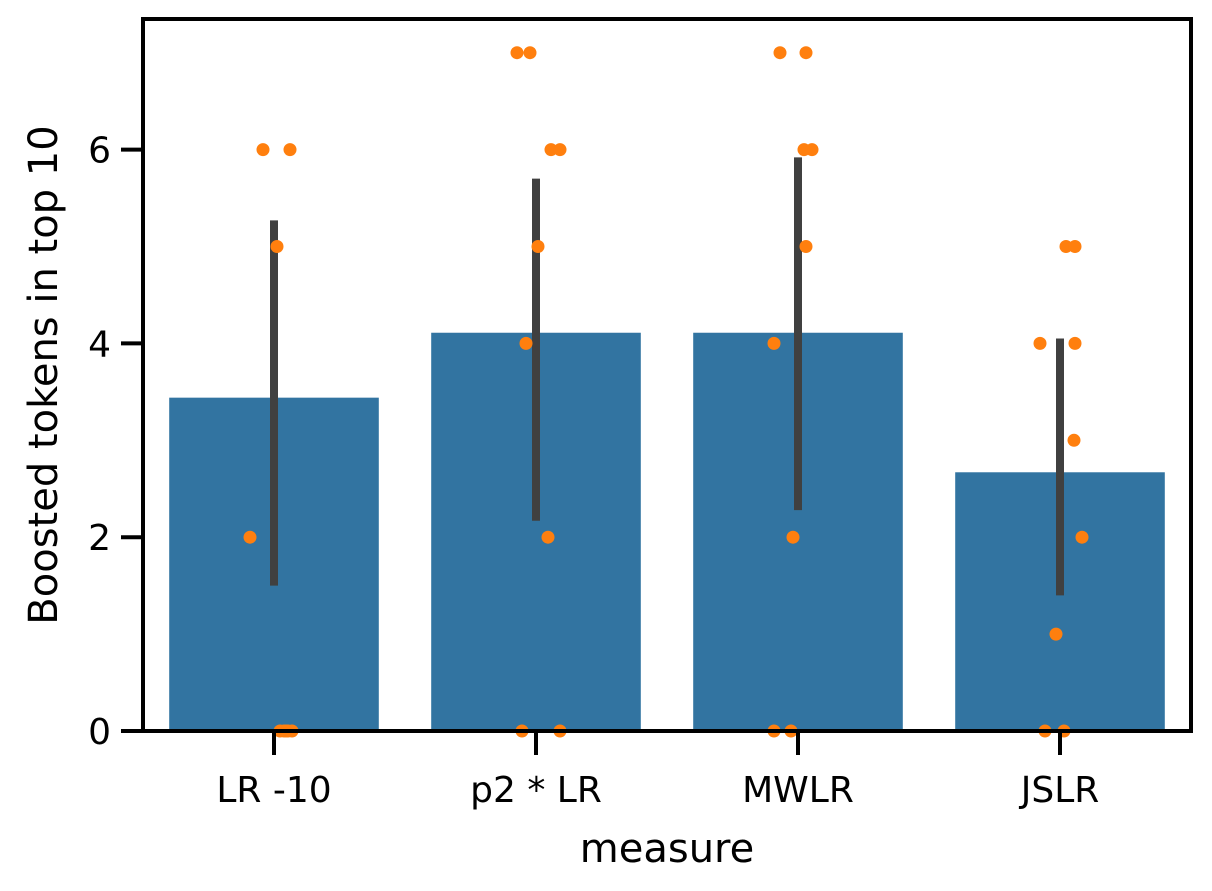 The height and width of the screenshot is (891, 1212). Describe the element at coordinates (1059, 790) in the screenshot. I see `x-tick-label-3: JSLR` at that location.